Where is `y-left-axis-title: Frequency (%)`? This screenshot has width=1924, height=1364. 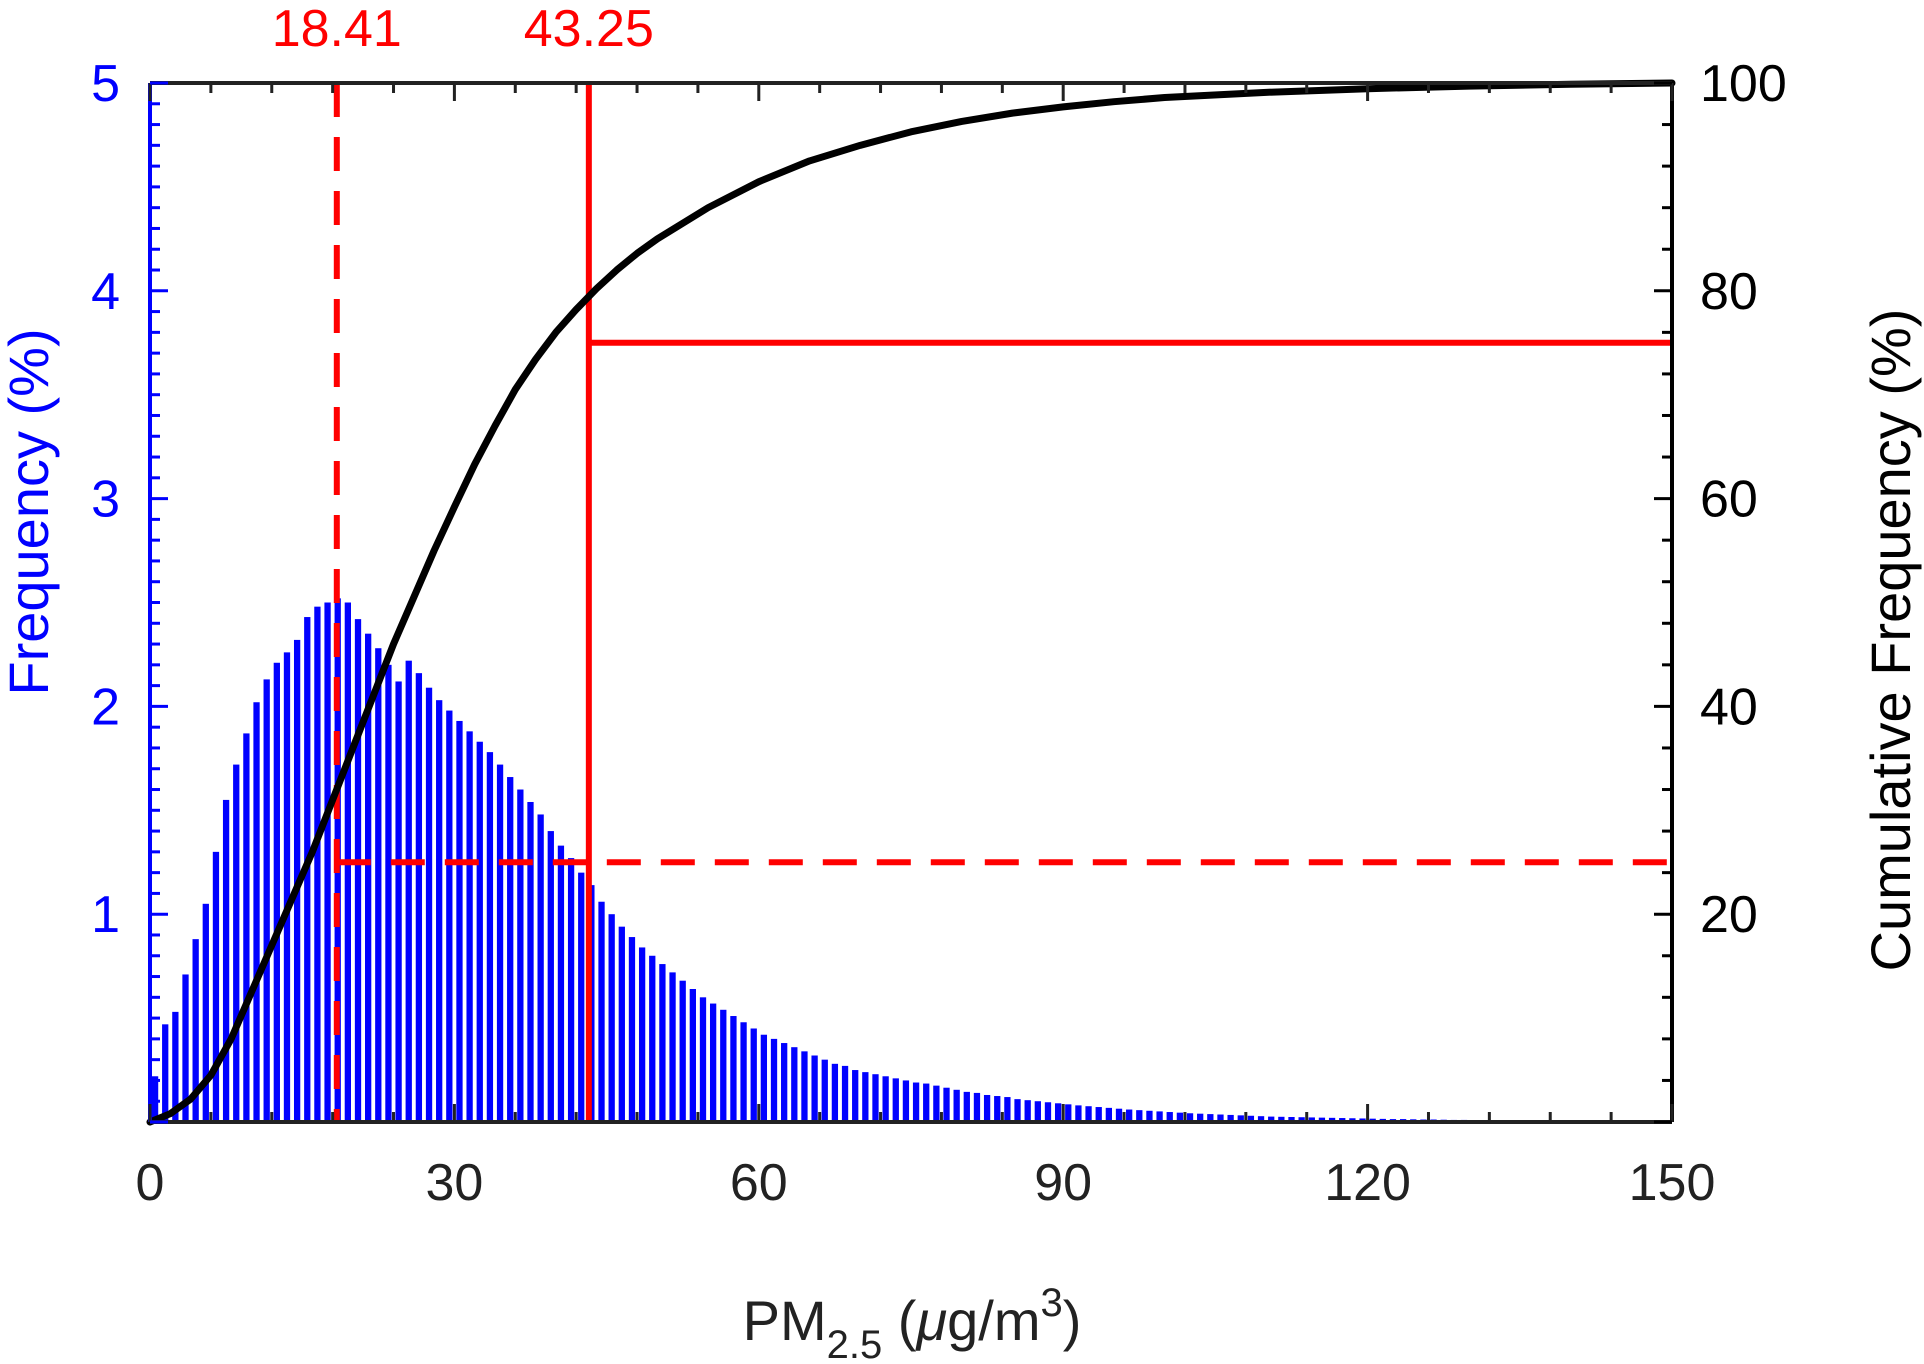
y-left-axis-title: Frequency (%) is located at coordinates (30, 511).